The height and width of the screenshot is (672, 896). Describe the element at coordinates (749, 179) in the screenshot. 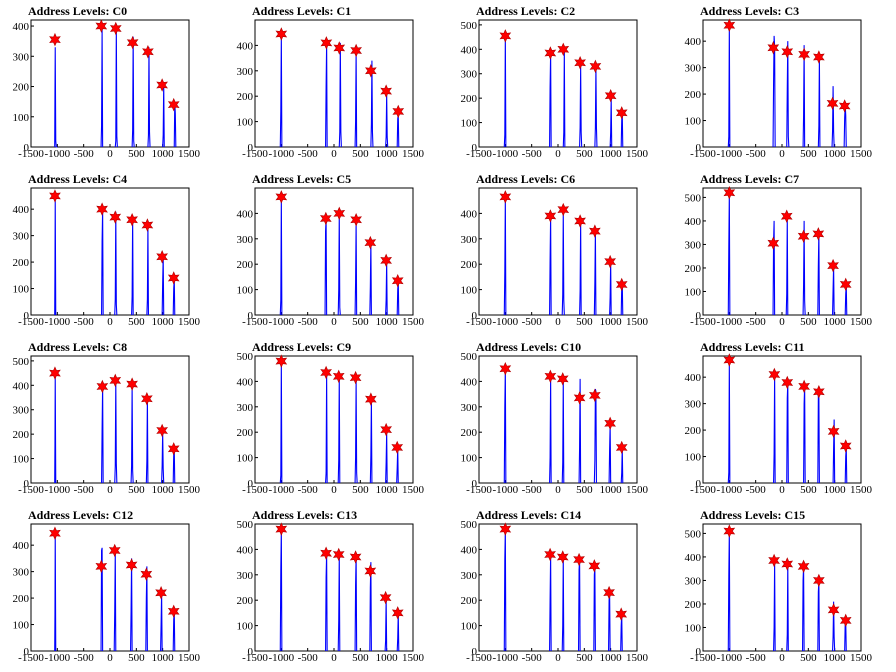

I see `chart-title: Address Levels: C7` at that location.